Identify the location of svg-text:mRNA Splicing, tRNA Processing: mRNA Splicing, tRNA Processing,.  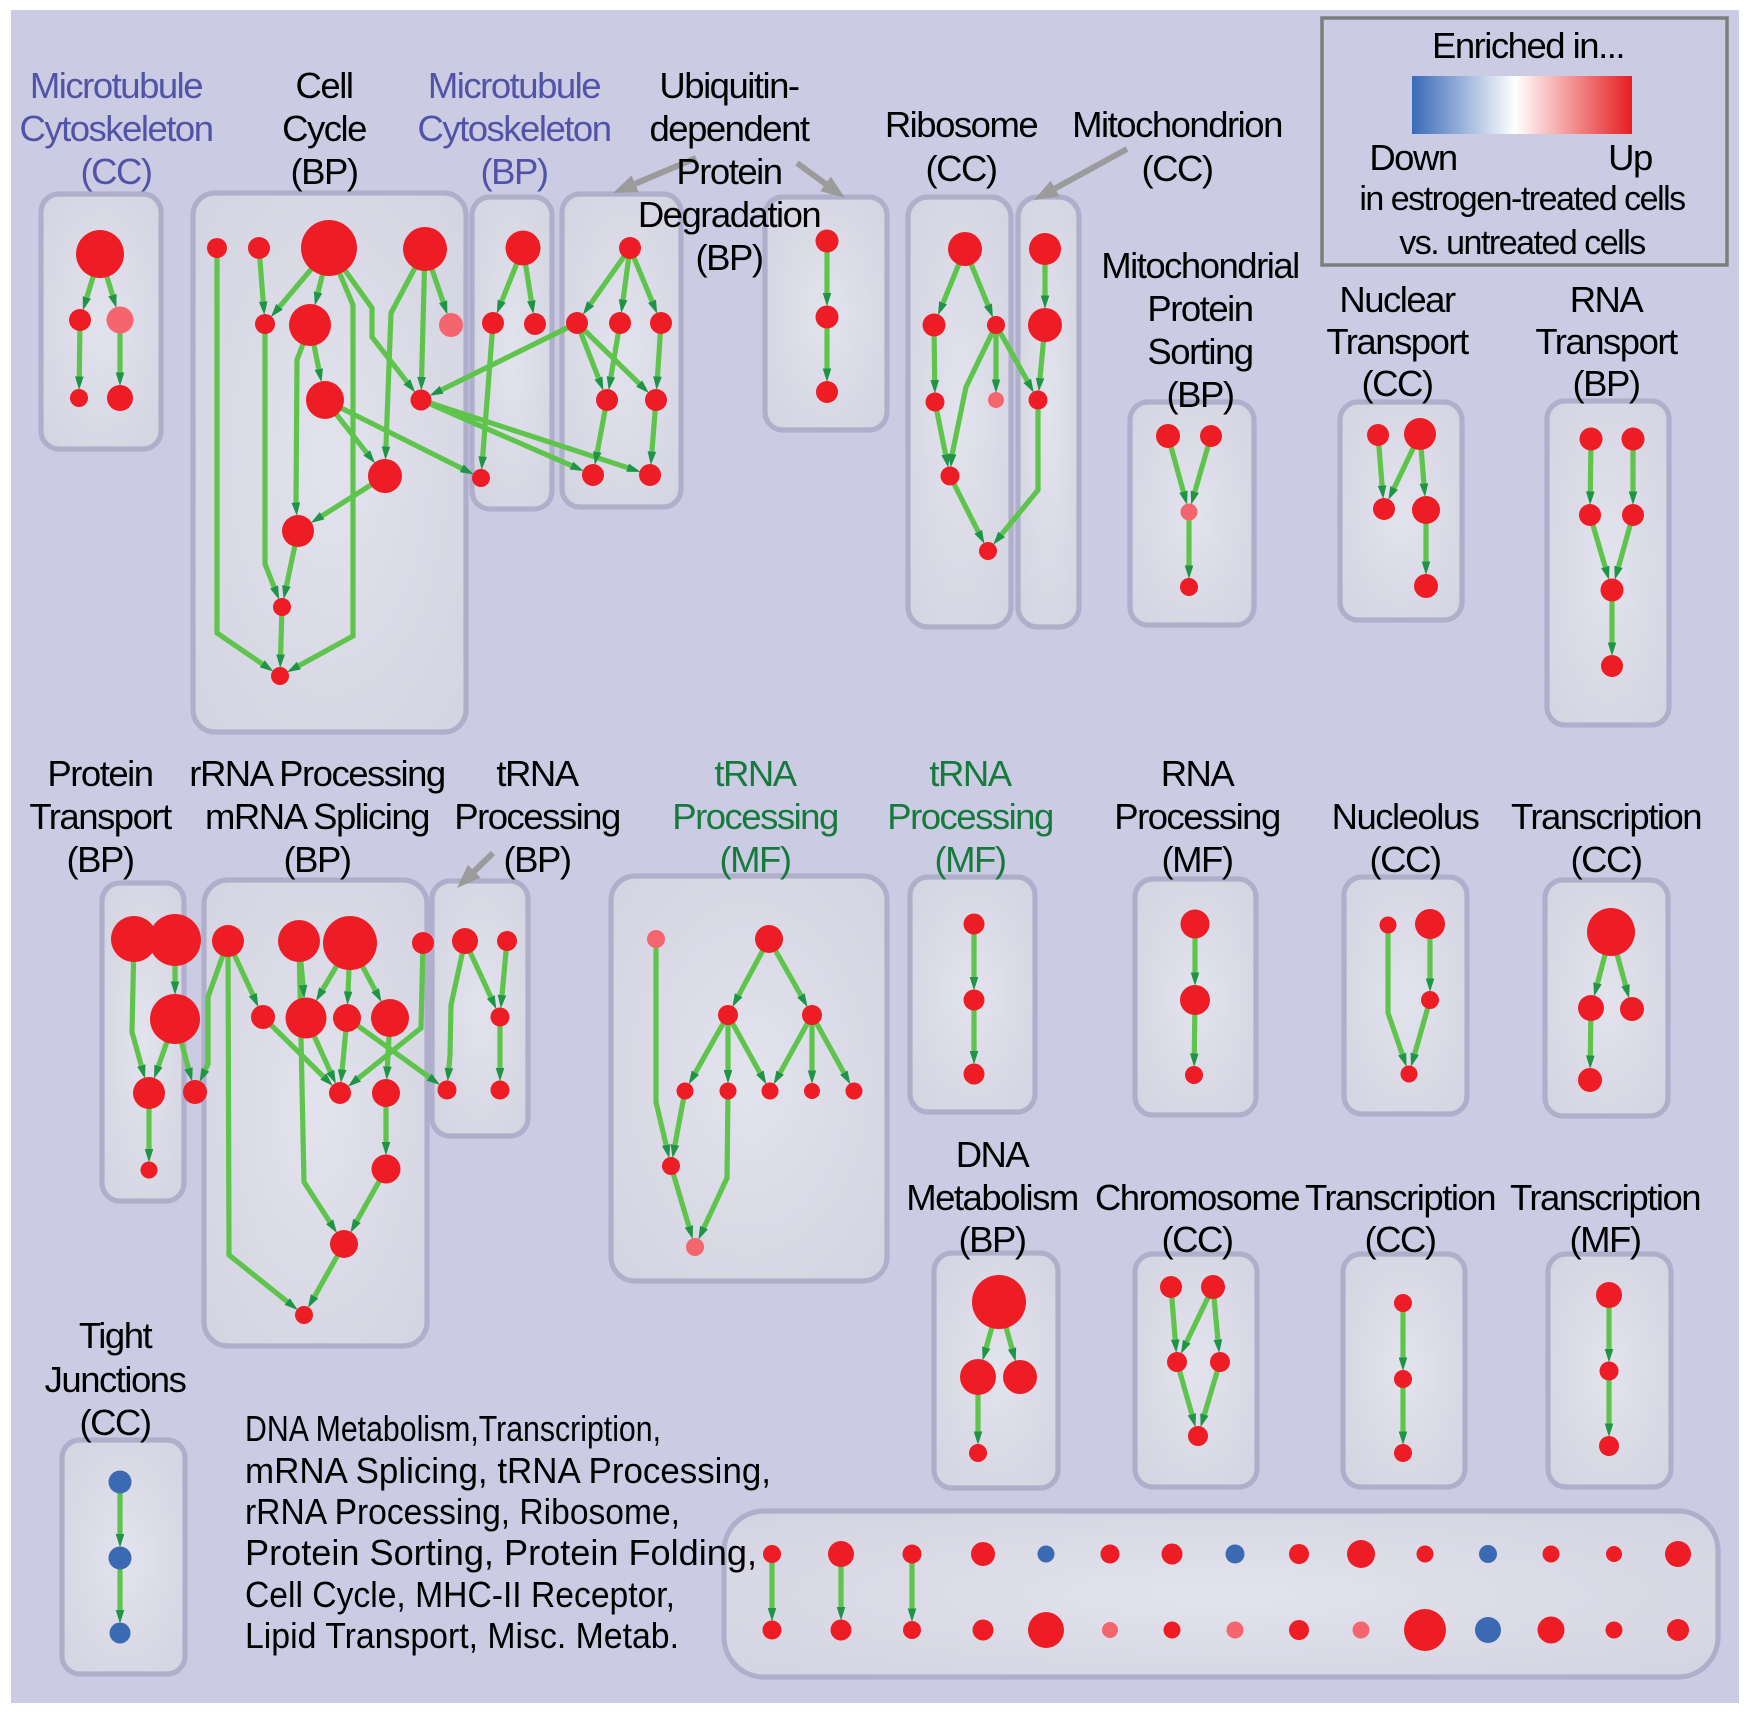
(508, 1470).